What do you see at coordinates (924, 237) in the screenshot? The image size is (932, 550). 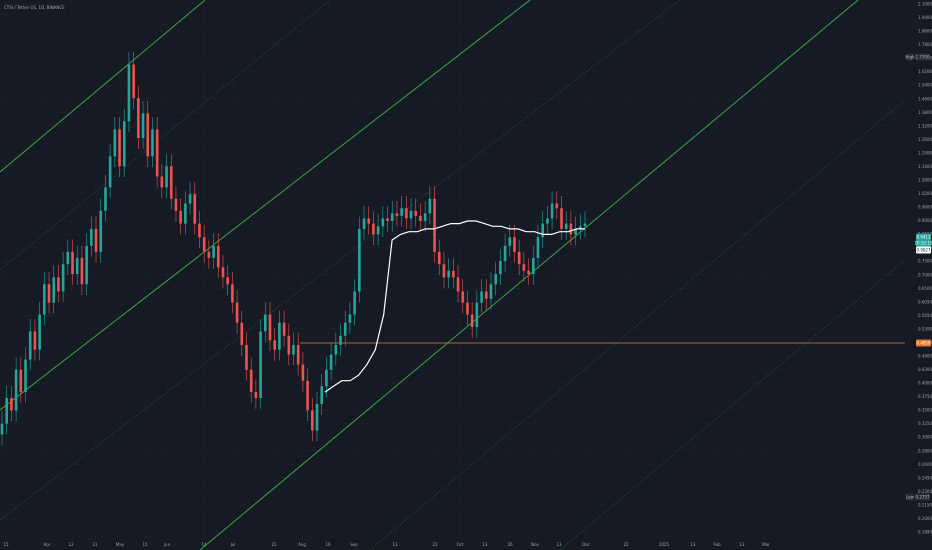 I see `current-price-tag-text: 0.9412` at bounding box center [924, 237].